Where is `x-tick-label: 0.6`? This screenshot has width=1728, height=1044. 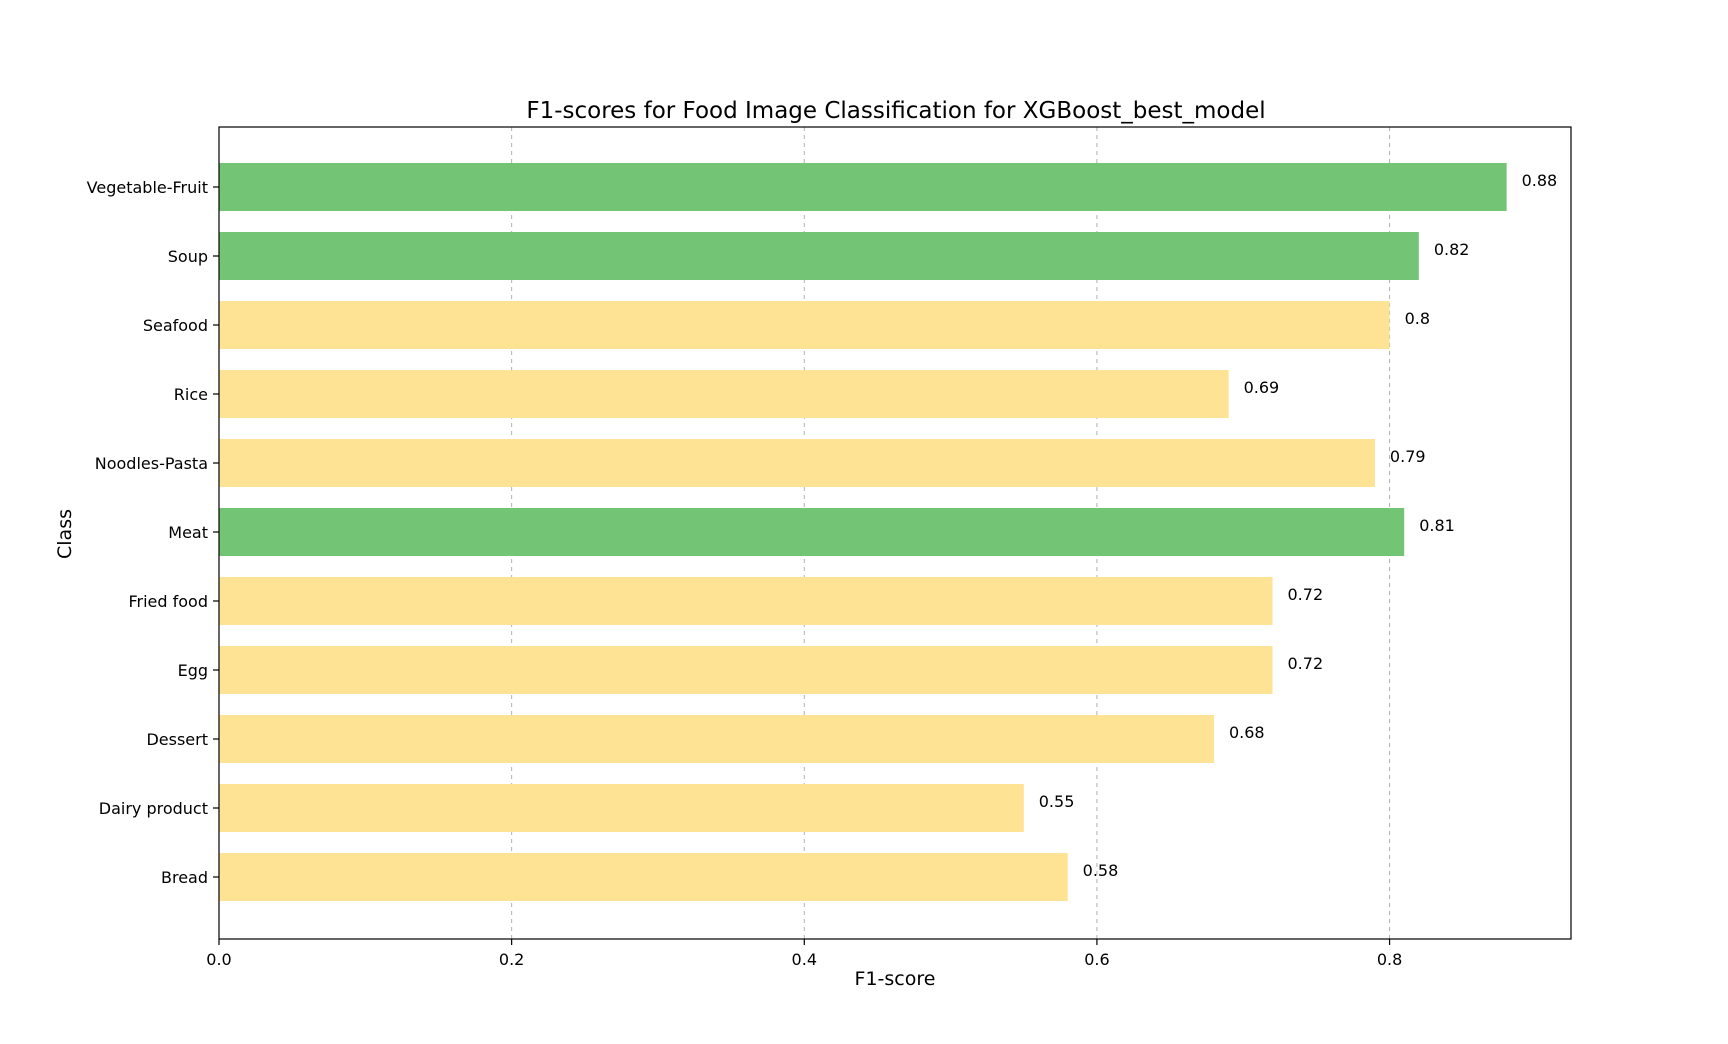 x-tick-label: 0.6 is located at coordinates (1096, 959).